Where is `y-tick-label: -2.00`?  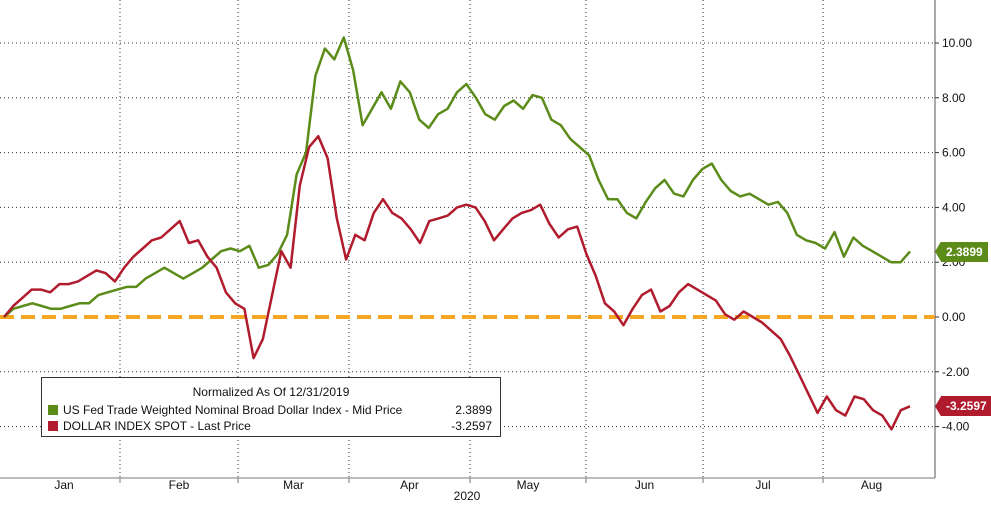
y-tick-label: -2.00 is located at coordinates (956, 372).